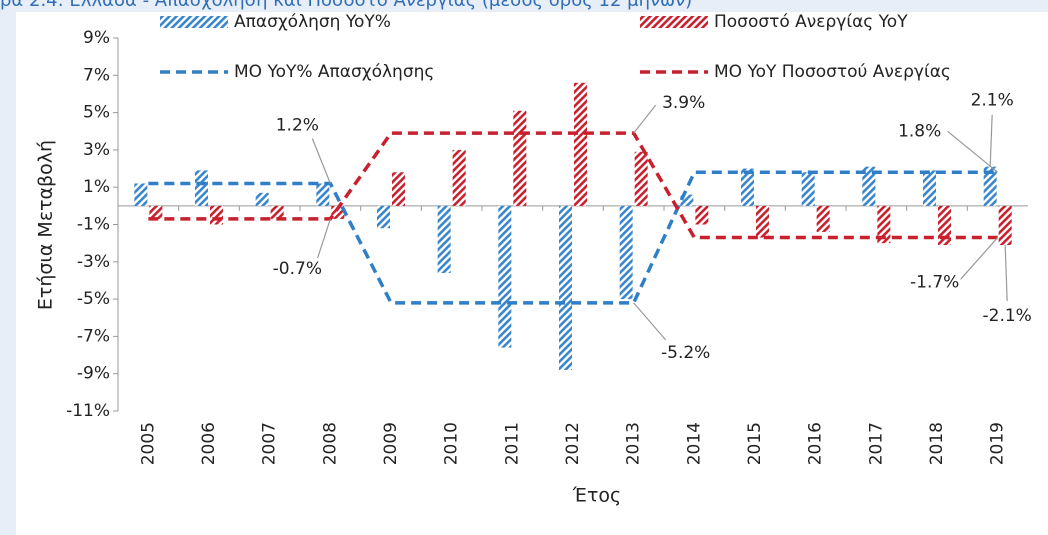 The width and height of the screenshot is (1048, 535). I want to click on x-tick-label: 2016, so click(816, 443).